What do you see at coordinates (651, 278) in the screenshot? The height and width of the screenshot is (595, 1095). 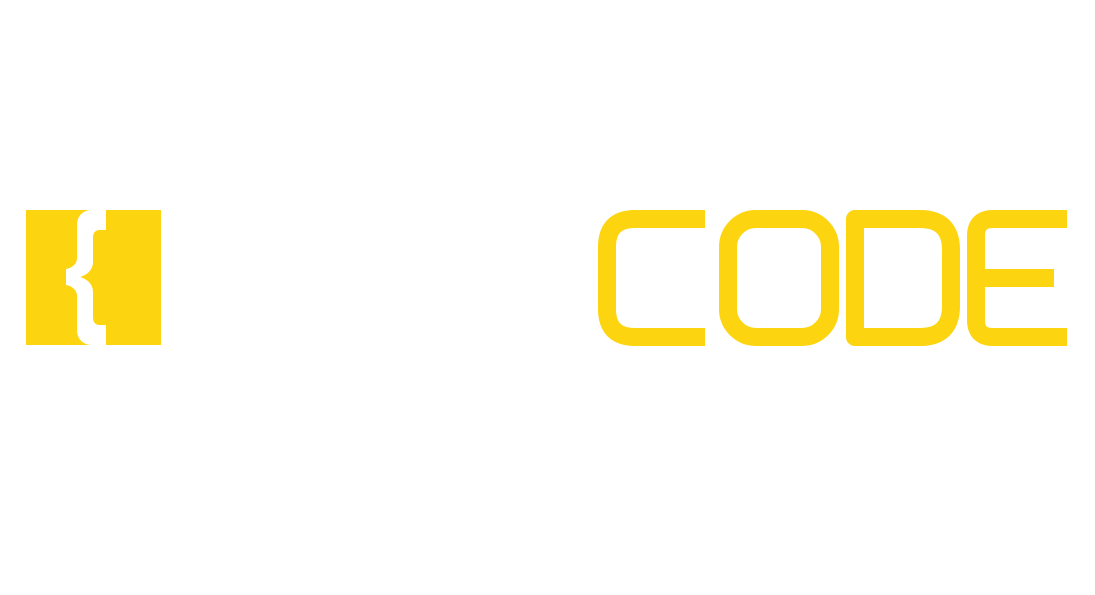 I see `letter-c` at bounding box center [651, 278].